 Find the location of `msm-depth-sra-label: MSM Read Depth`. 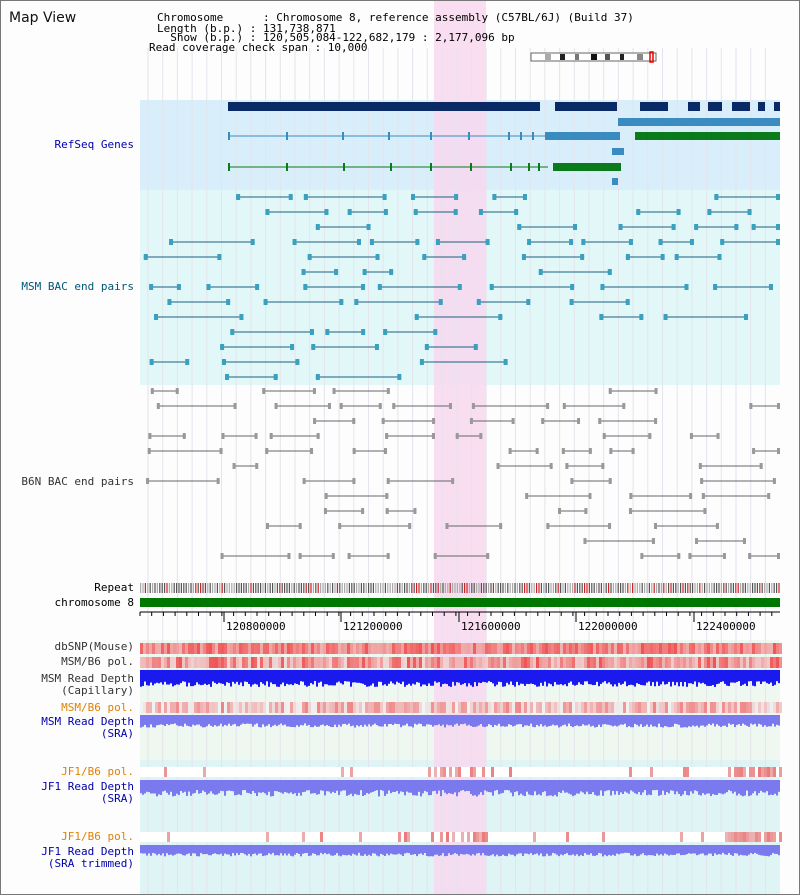

msm-depth-sra-label: MSM Read Depth is located at coordinates (87, 721).